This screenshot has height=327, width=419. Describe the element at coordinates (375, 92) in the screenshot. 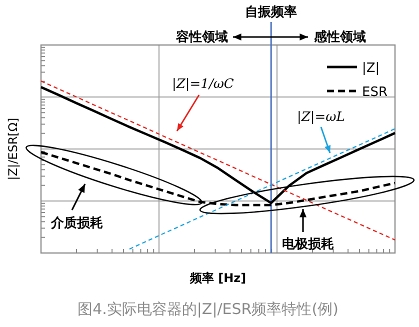

I see `legend-label: ESR` at that location.